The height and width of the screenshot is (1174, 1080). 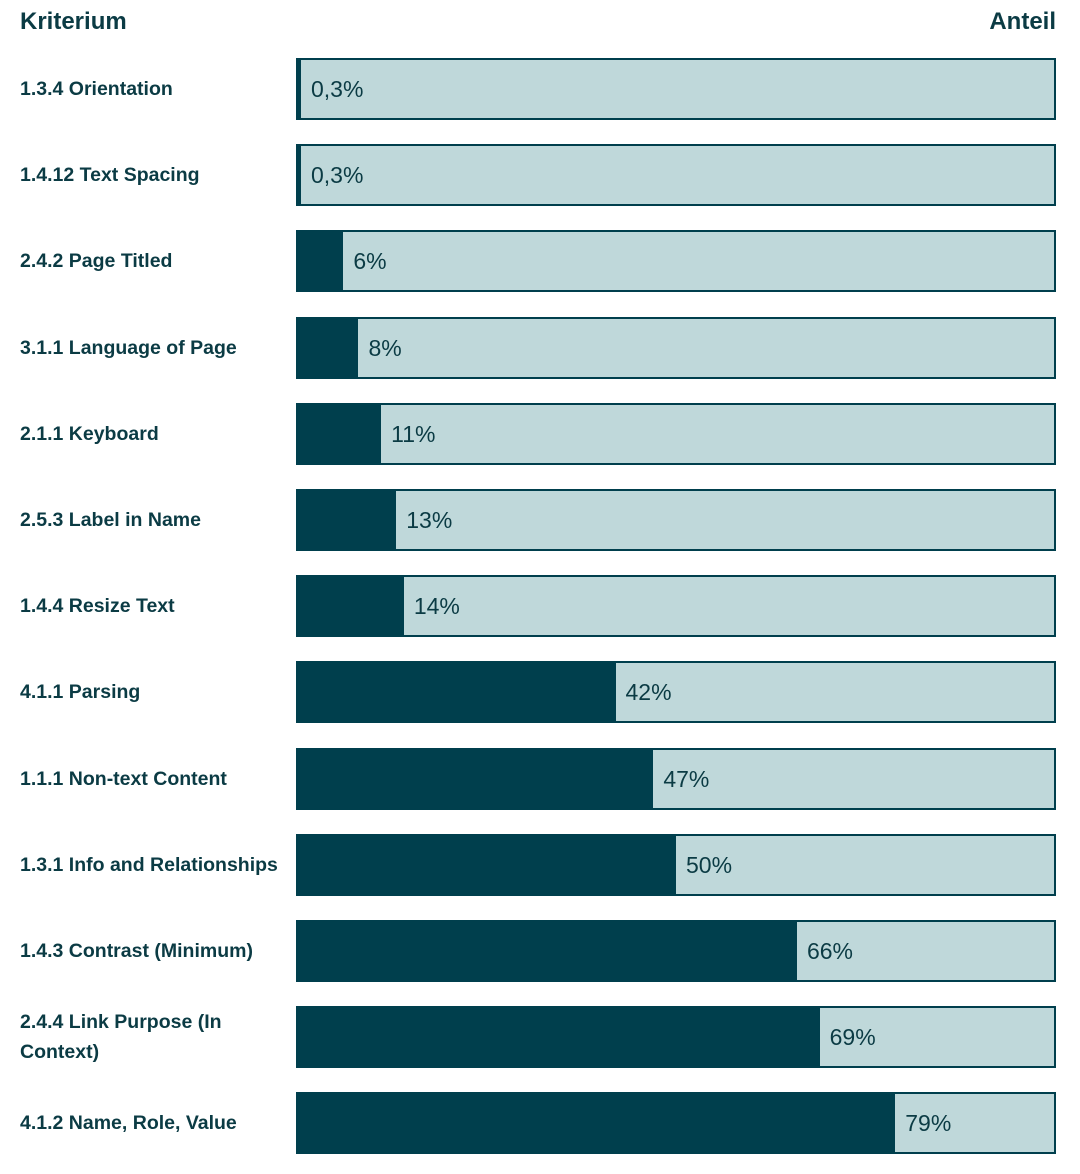 I want to click on bar-row: 4.1.2 Name, Role, Value 79%, so click(x=540, y=1123).